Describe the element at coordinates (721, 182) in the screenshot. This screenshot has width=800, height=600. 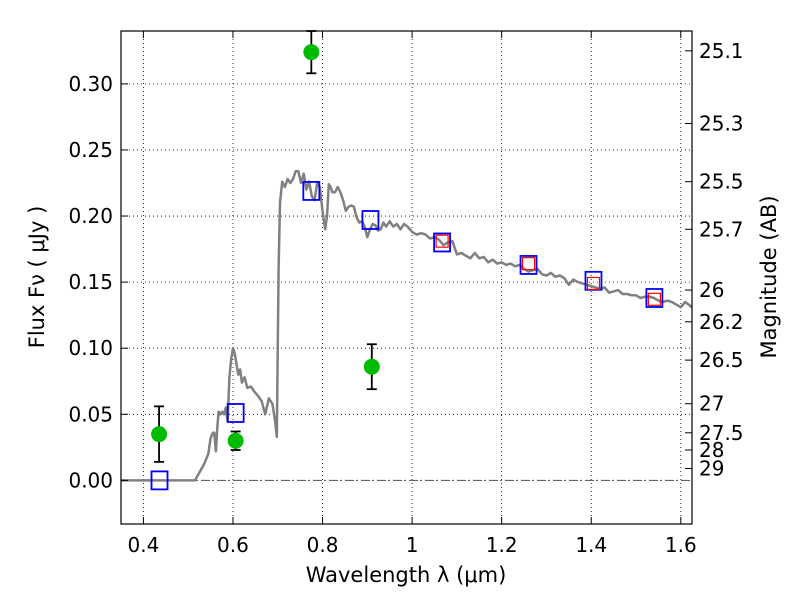
I see `y2-tick-label: 25.5` at that location.